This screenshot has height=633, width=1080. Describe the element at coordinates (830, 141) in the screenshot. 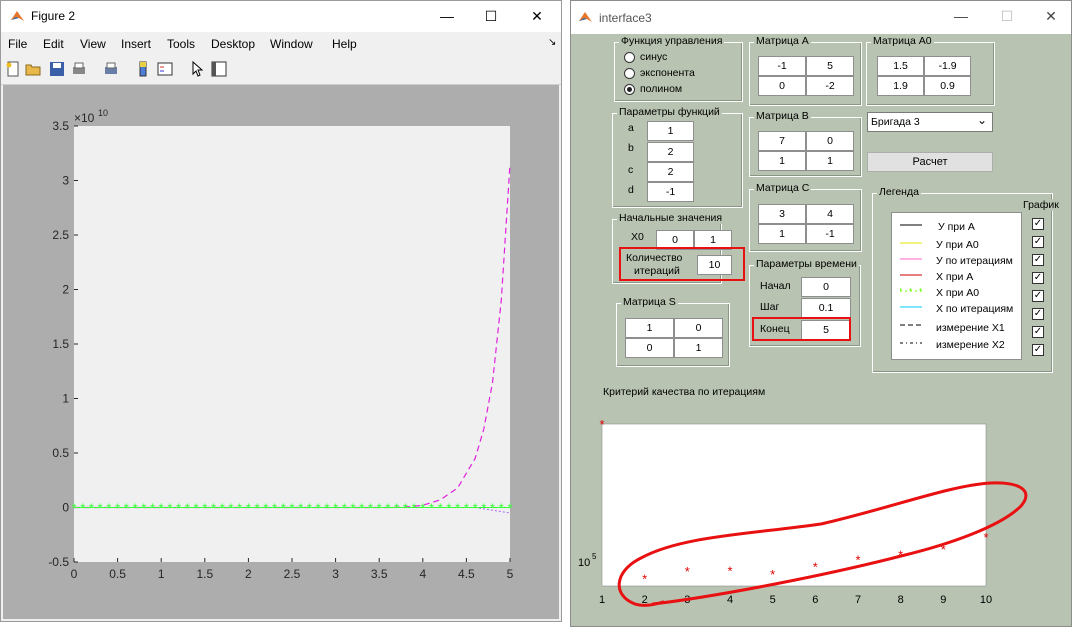

I see `matrix-b-cell: 0` at that location.